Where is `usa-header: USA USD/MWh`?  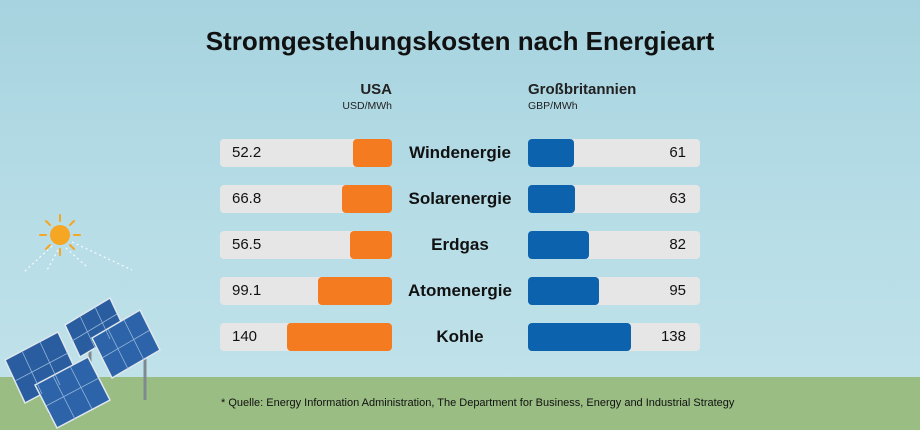
usa-header: USA USD/MWh is located at coordinates (367, 97).